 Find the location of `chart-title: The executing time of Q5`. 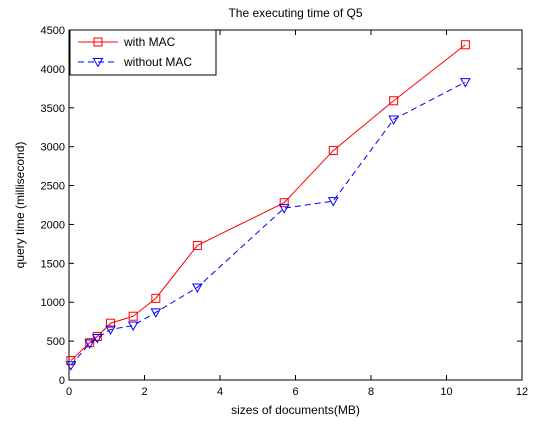

chart-title: The executing time of Q5 is located at coordinates (295, 13).